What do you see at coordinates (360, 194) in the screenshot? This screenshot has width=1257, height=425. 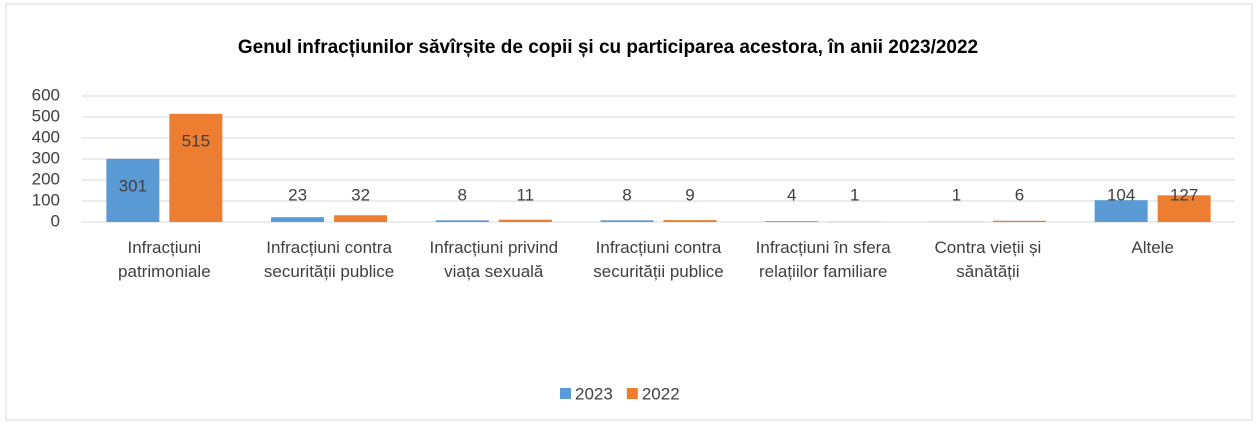 I see `data-label: 32` at bounding box center [360, 194].